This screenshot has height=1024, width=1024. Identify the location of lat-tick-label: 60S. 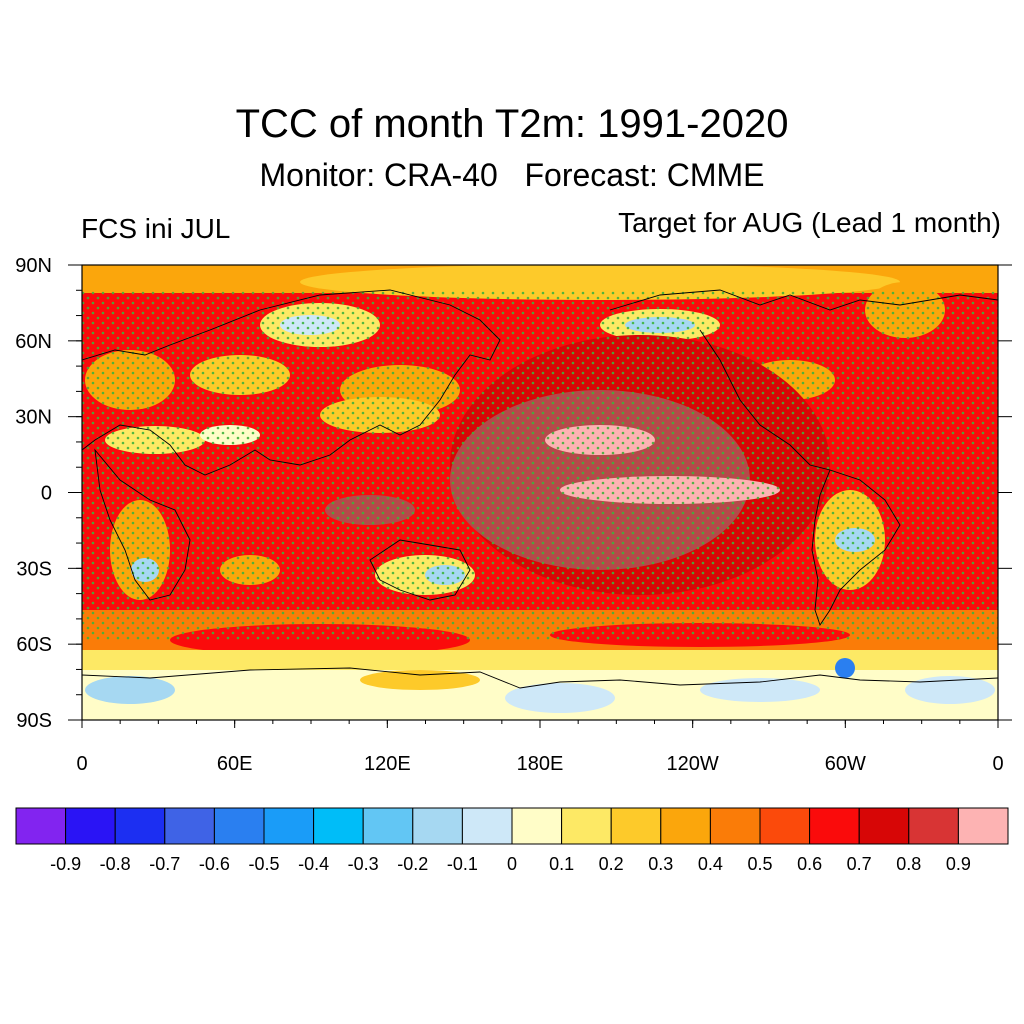
(34, 645).